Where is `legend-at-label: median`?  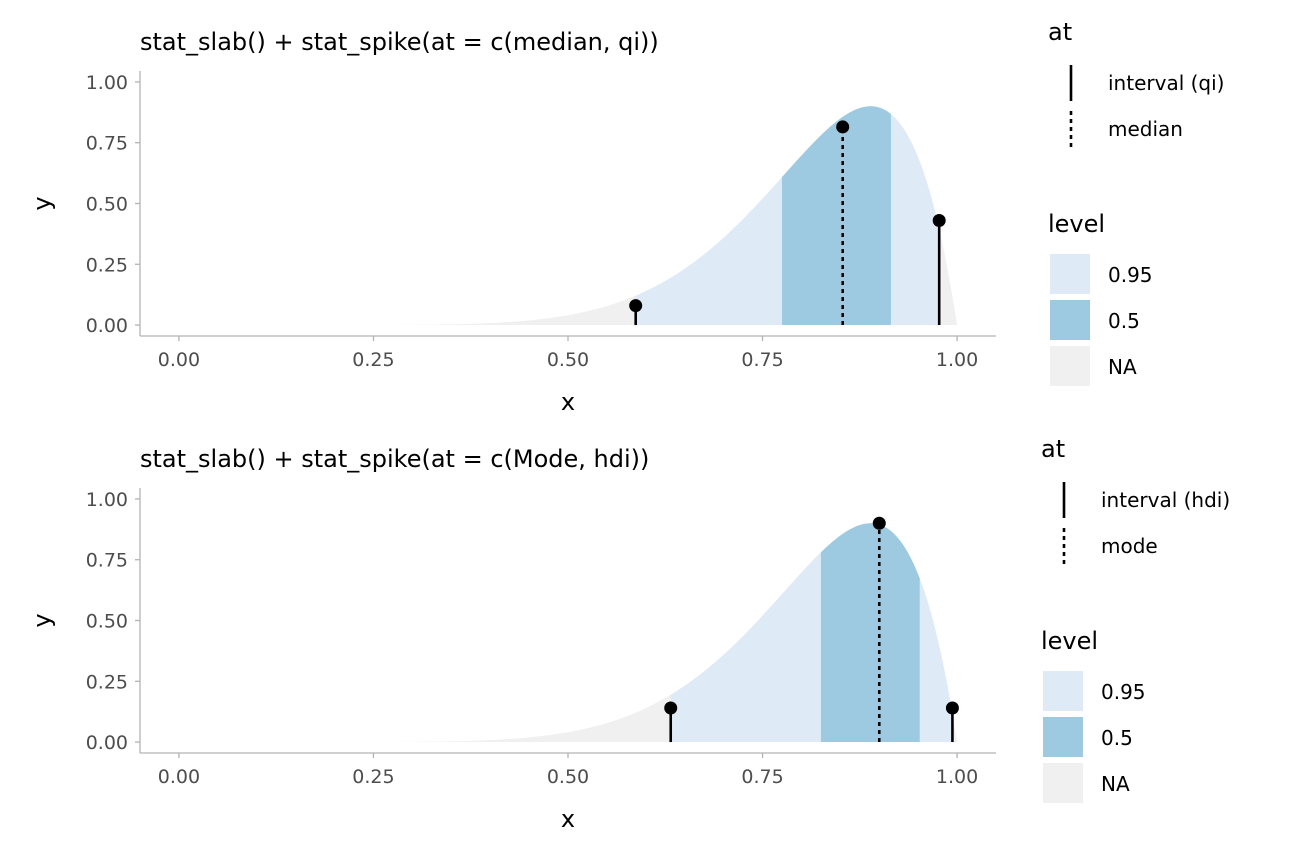 legend-at-label: median is located at coordinates (1145, 129).